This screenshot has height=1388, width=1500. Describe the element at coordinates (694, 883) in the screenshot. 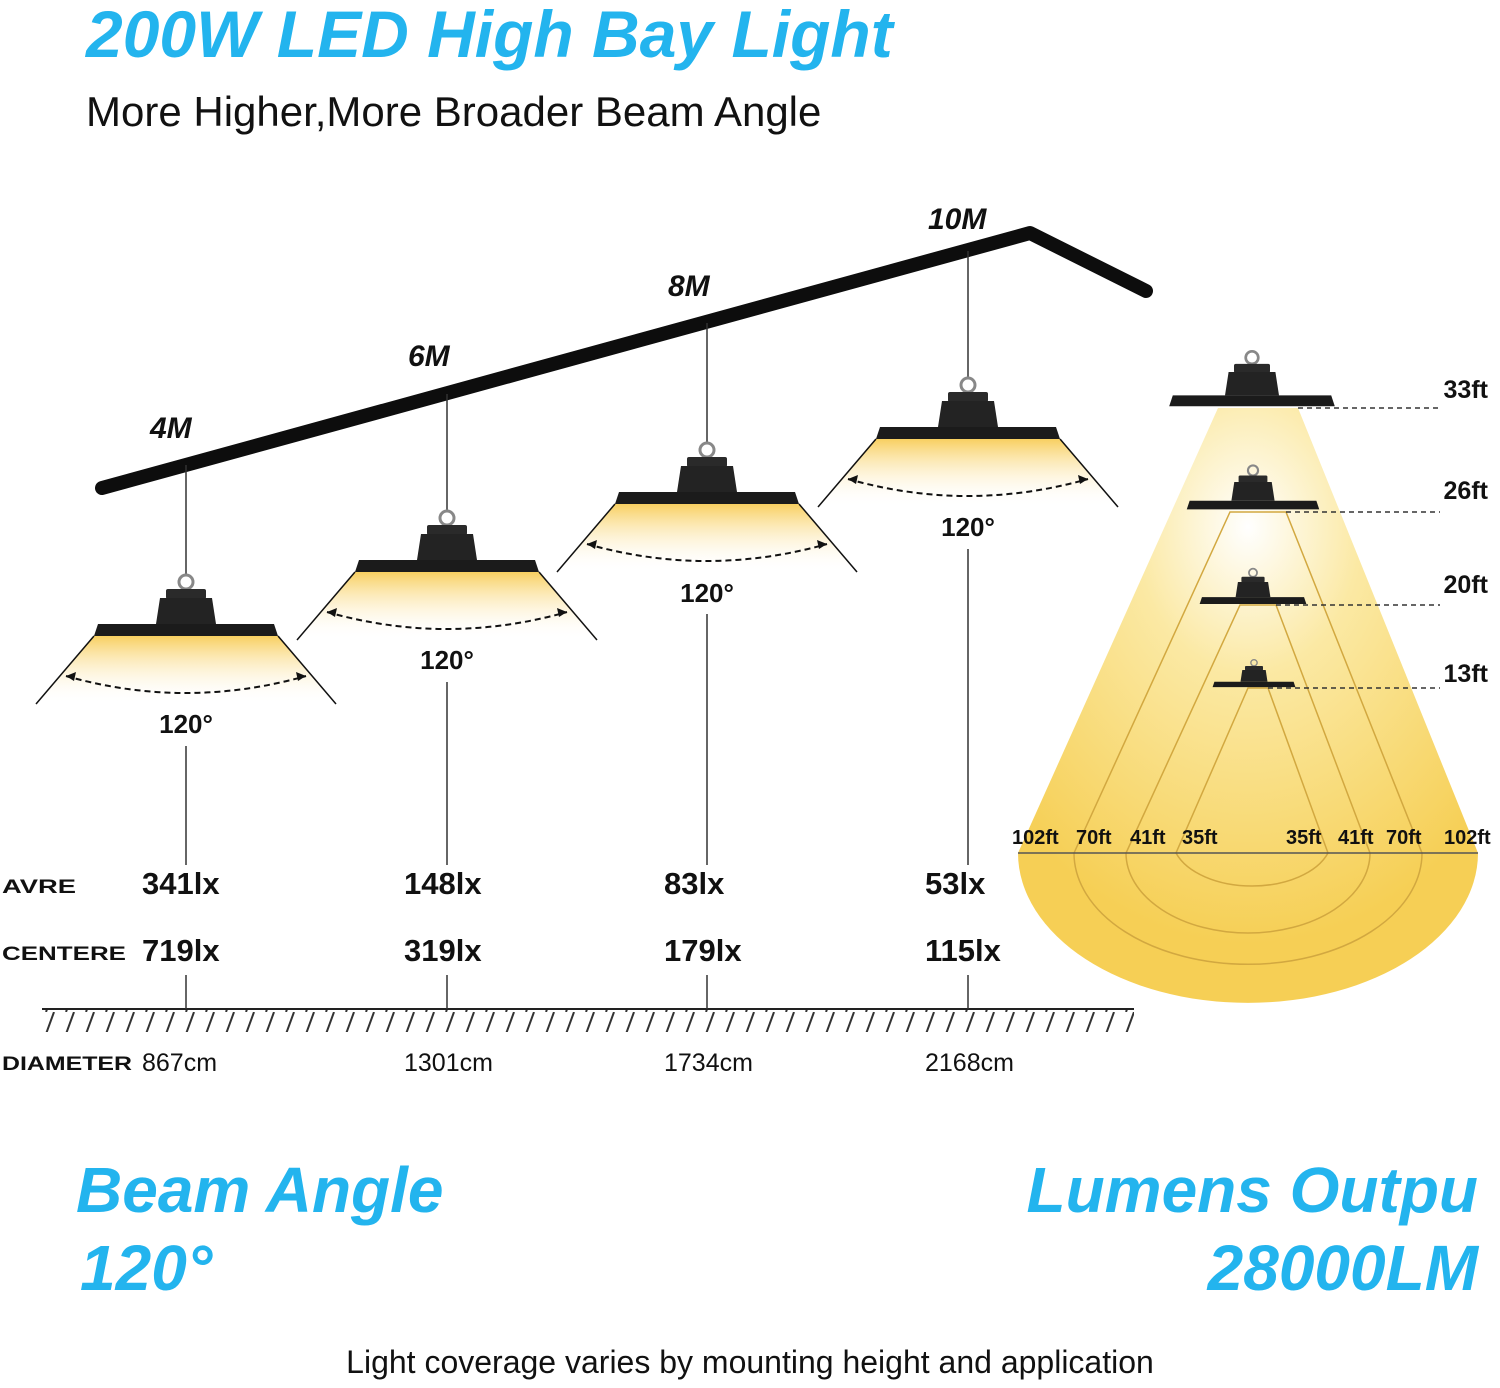

I see `avg-lux-value: 83lx` at that location.